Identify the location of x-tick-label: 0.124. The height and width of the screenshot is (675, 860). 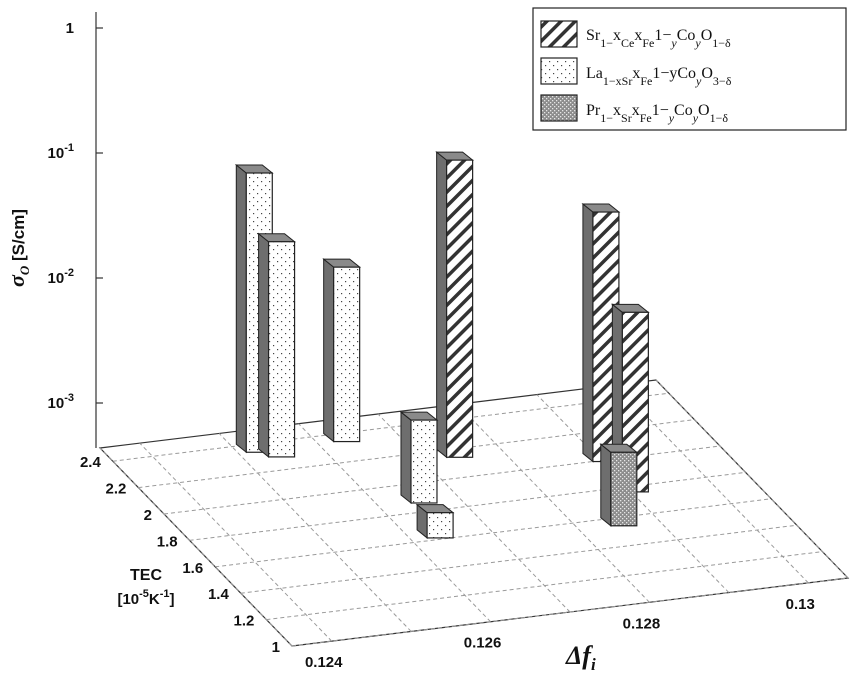
(324, 662).